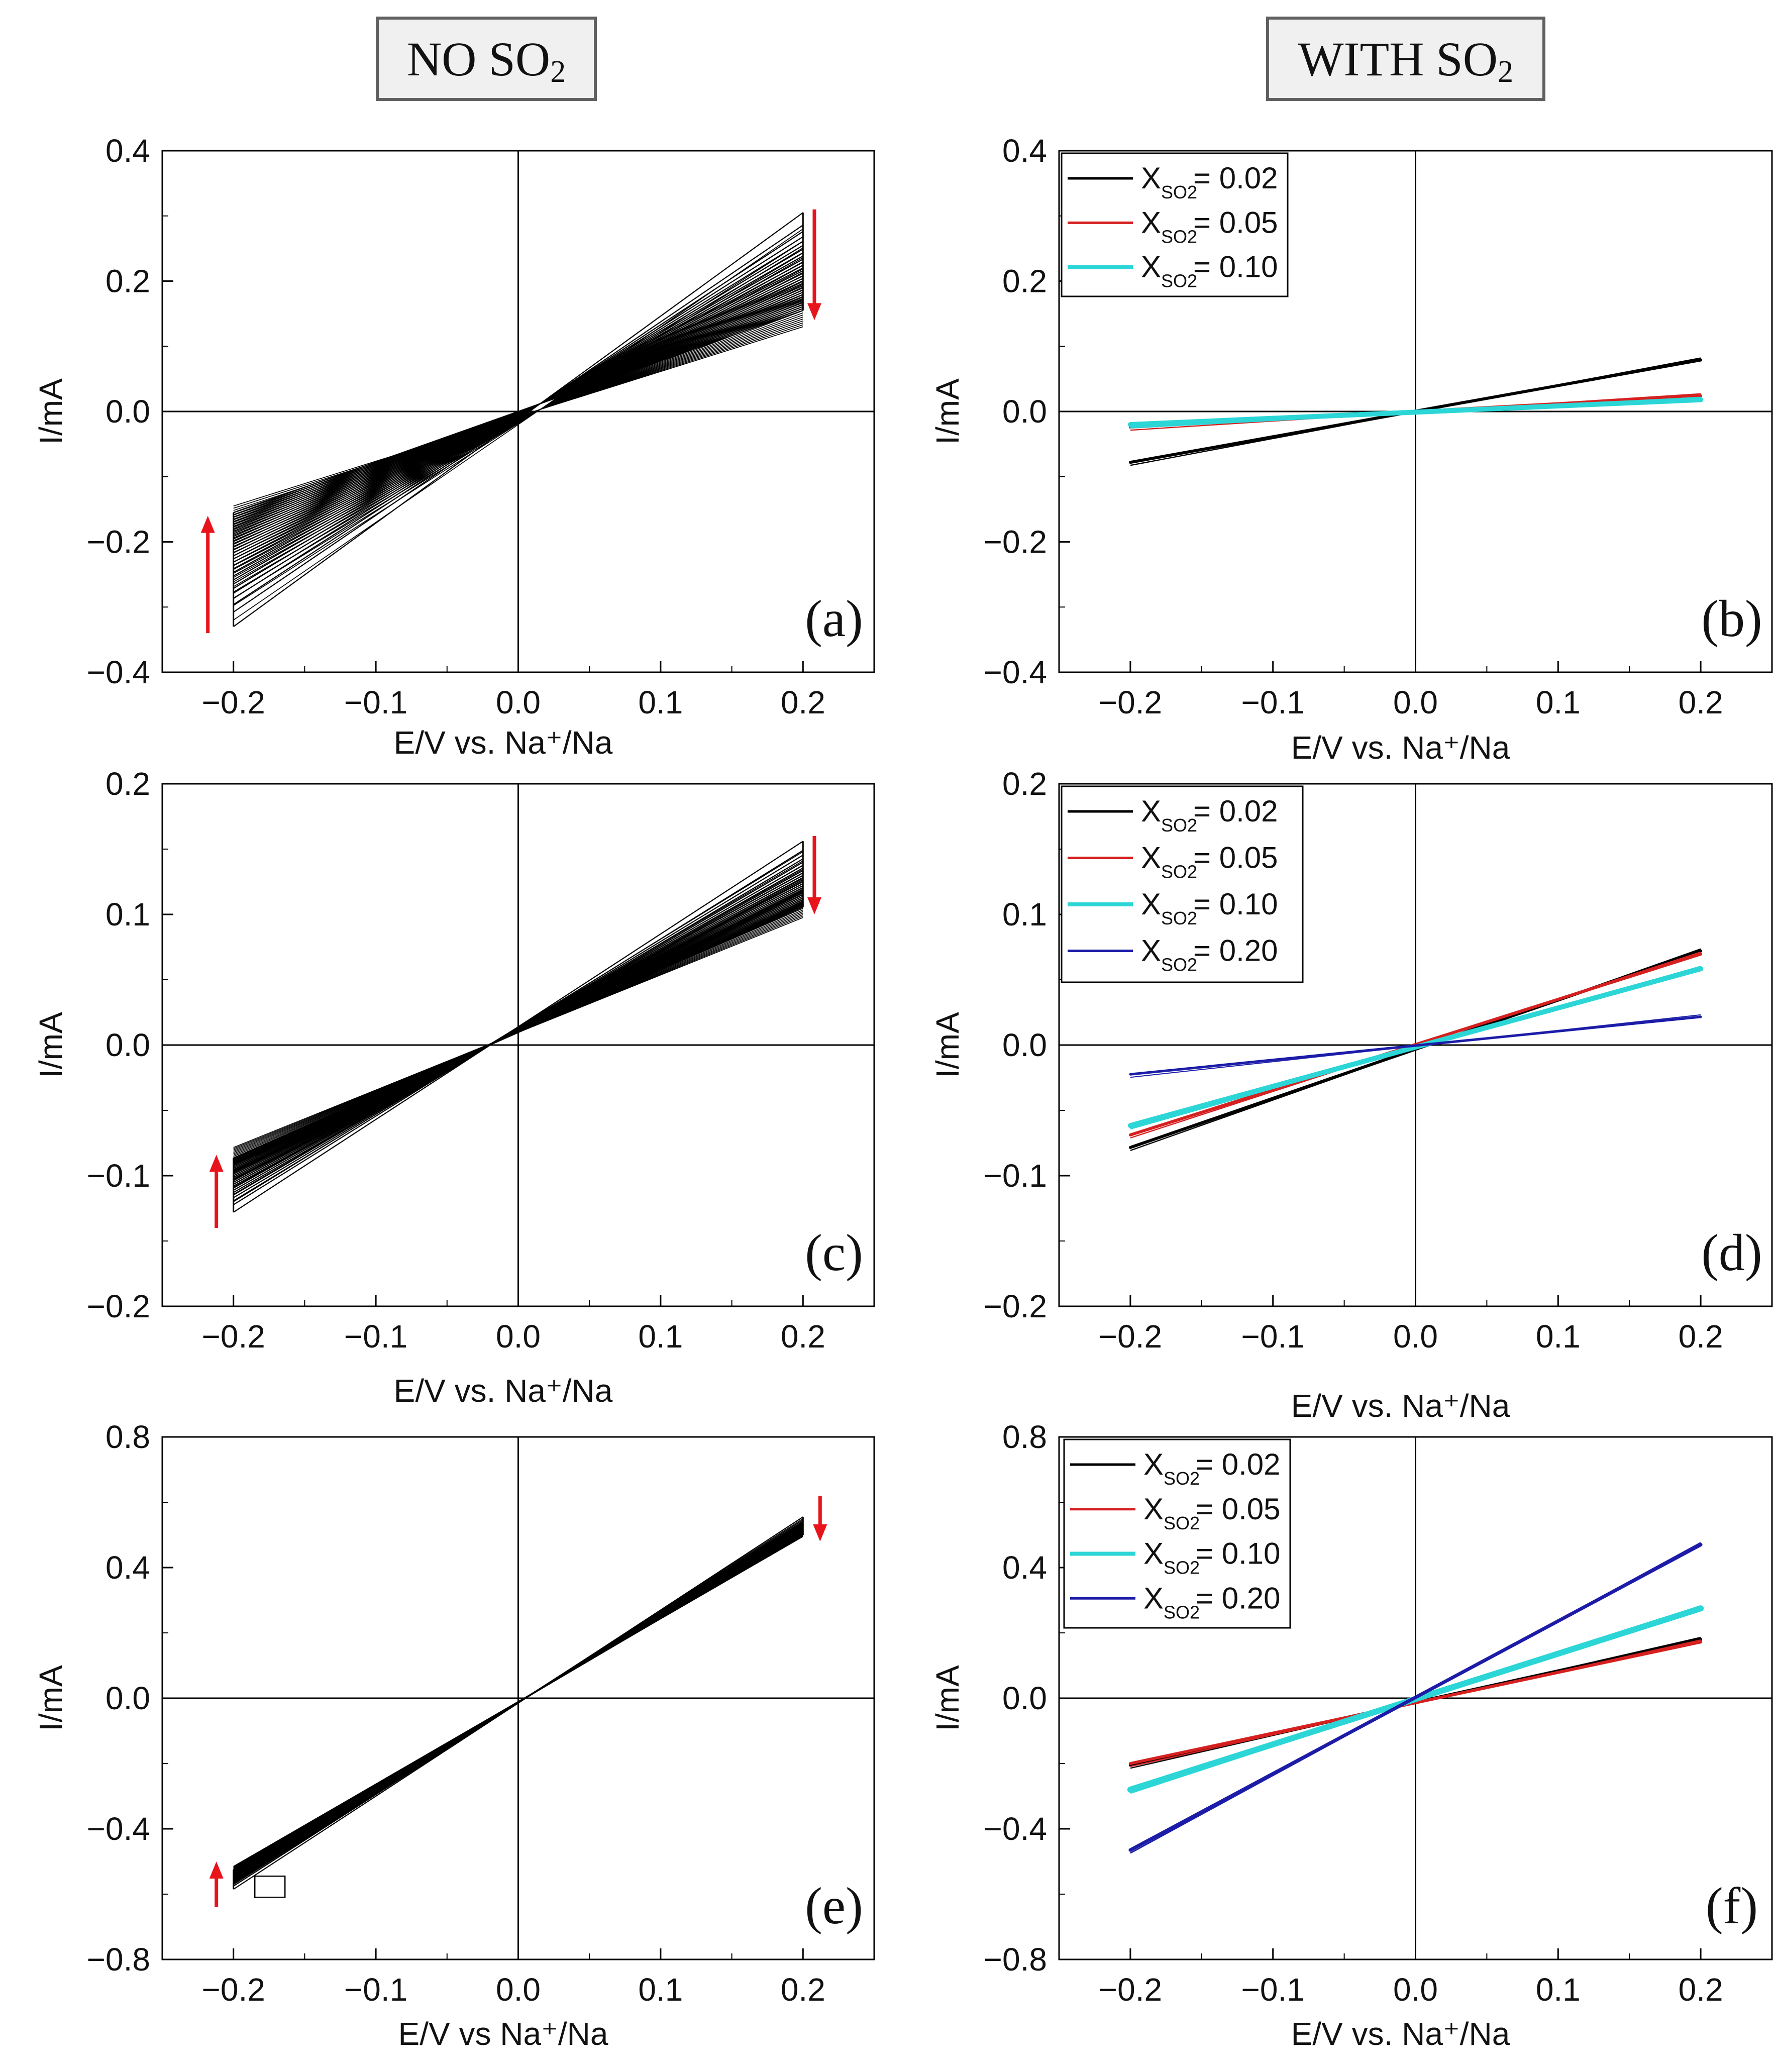 This screenshot has height=2072, width=1776. I want to click on header-no-so2-subscript: 2, so click(558, 71).